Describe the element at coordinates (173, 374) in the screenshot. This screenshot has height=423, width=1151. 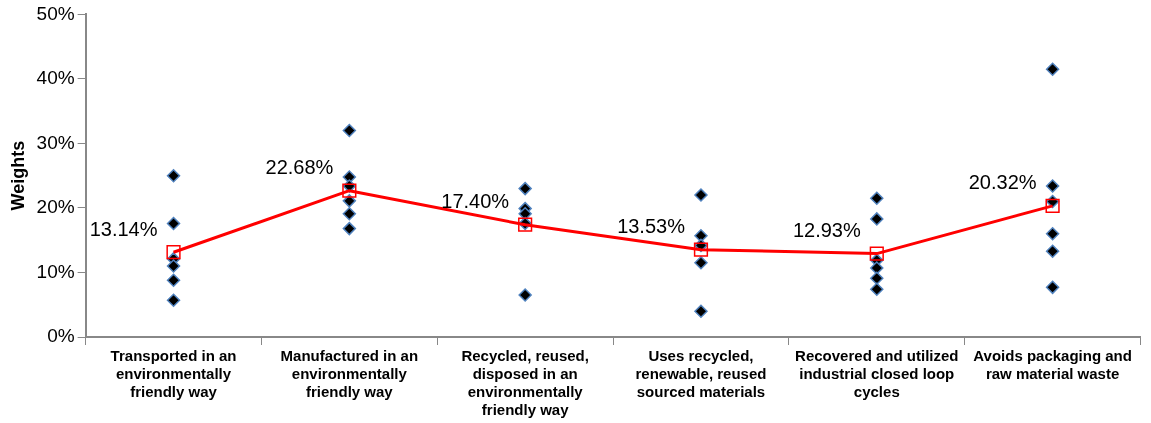
I see `x-tick-label: Transported in an environmentally friendly way` at that location.